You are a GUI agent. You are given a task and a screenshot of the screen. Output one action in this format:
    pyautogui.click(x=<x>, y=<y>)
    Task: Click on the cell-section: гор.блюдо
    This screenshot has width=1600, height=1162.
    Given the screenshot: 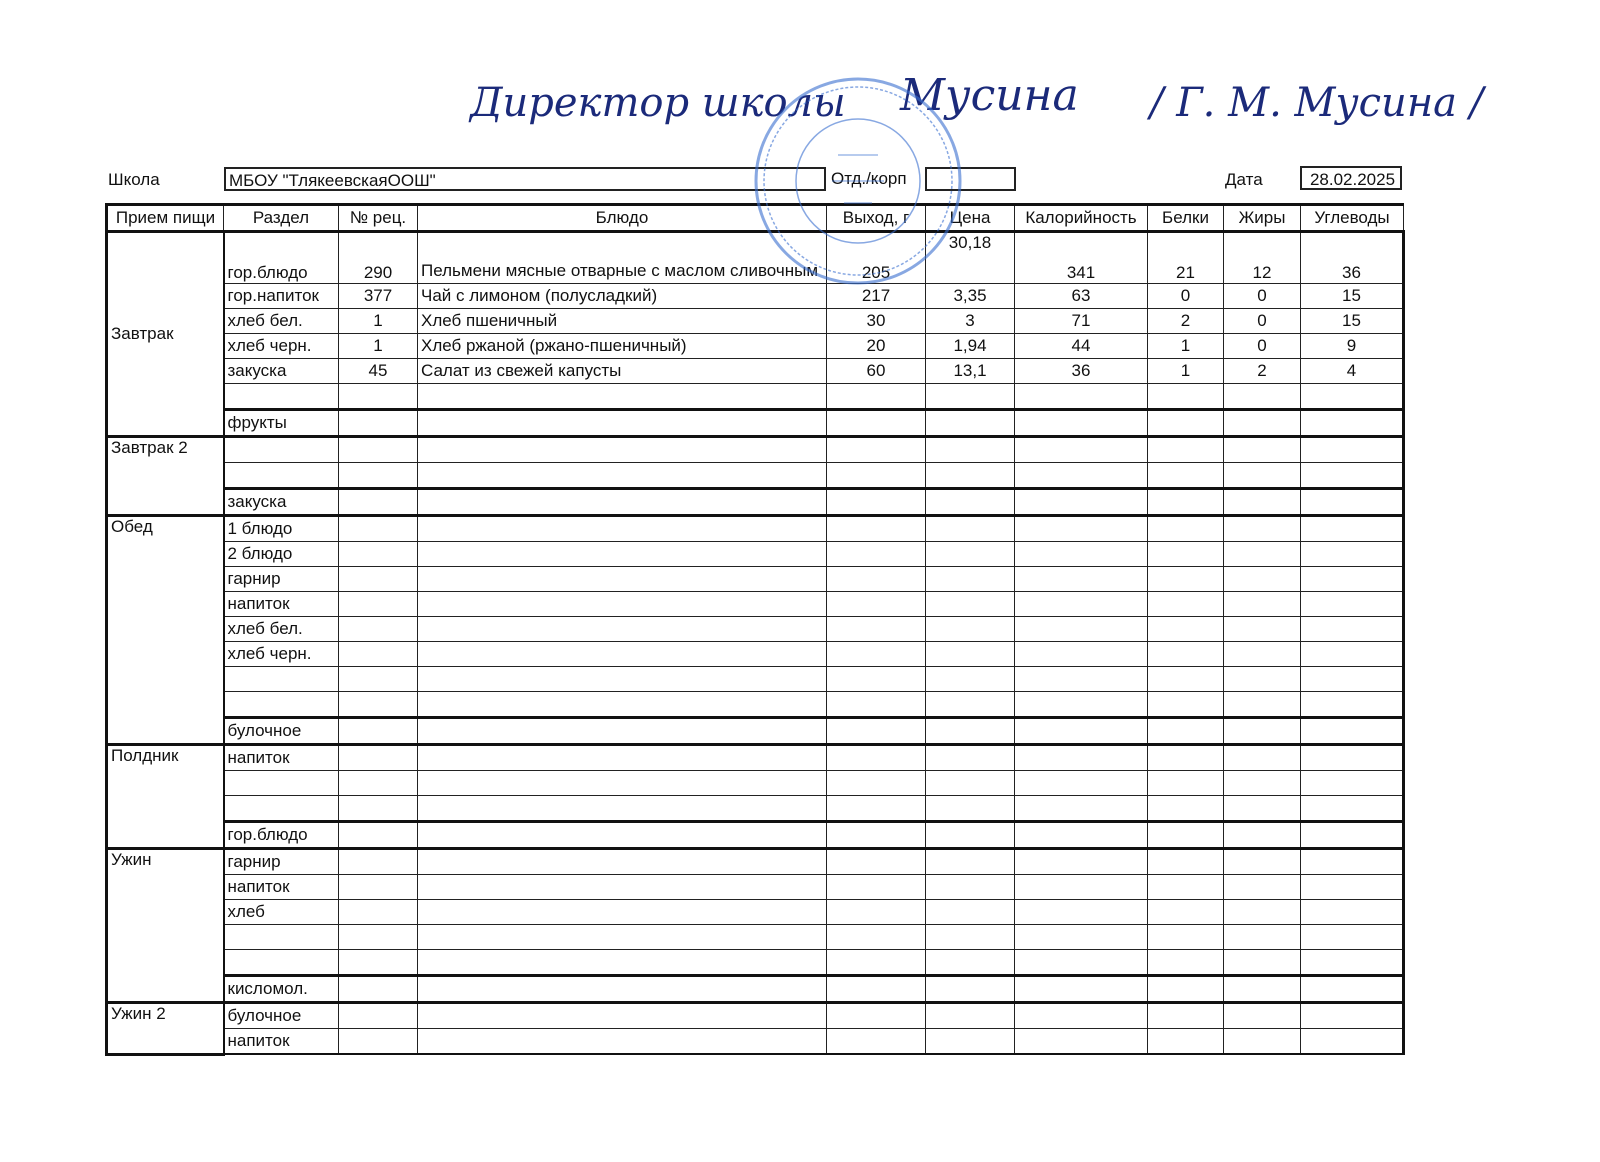 What is the action you would take?
    pyautogui.click(x=281, y=834)
    